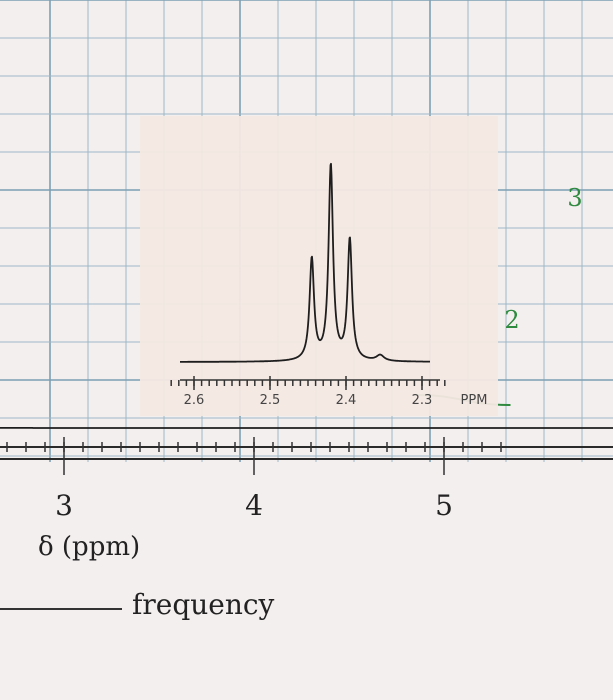 This screenshot has height=700, width=613. What do you see at coordinates (305, 262) in the screenshot?
I see `inset-trace` at bounding box center [305, 262].